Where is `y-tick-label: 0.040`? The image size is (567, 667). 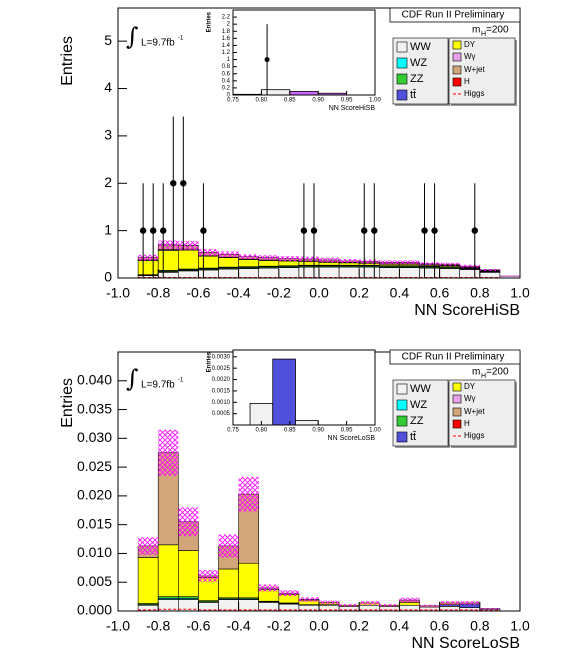 y-tick-label: 0.040 is located at coordinates (94, 379).